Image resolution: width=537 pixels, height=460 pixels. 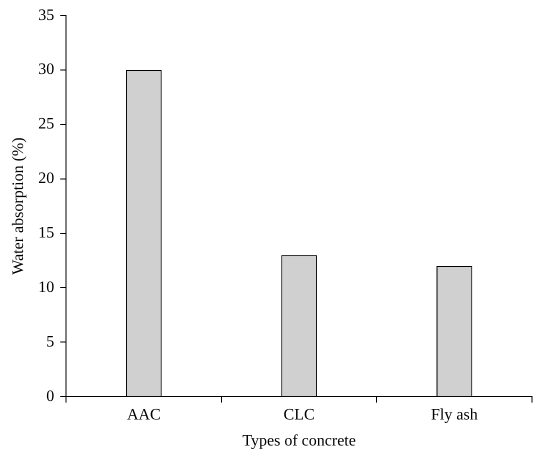 I want to click on x-tick-label: AAC, so click(x=143, y=415).